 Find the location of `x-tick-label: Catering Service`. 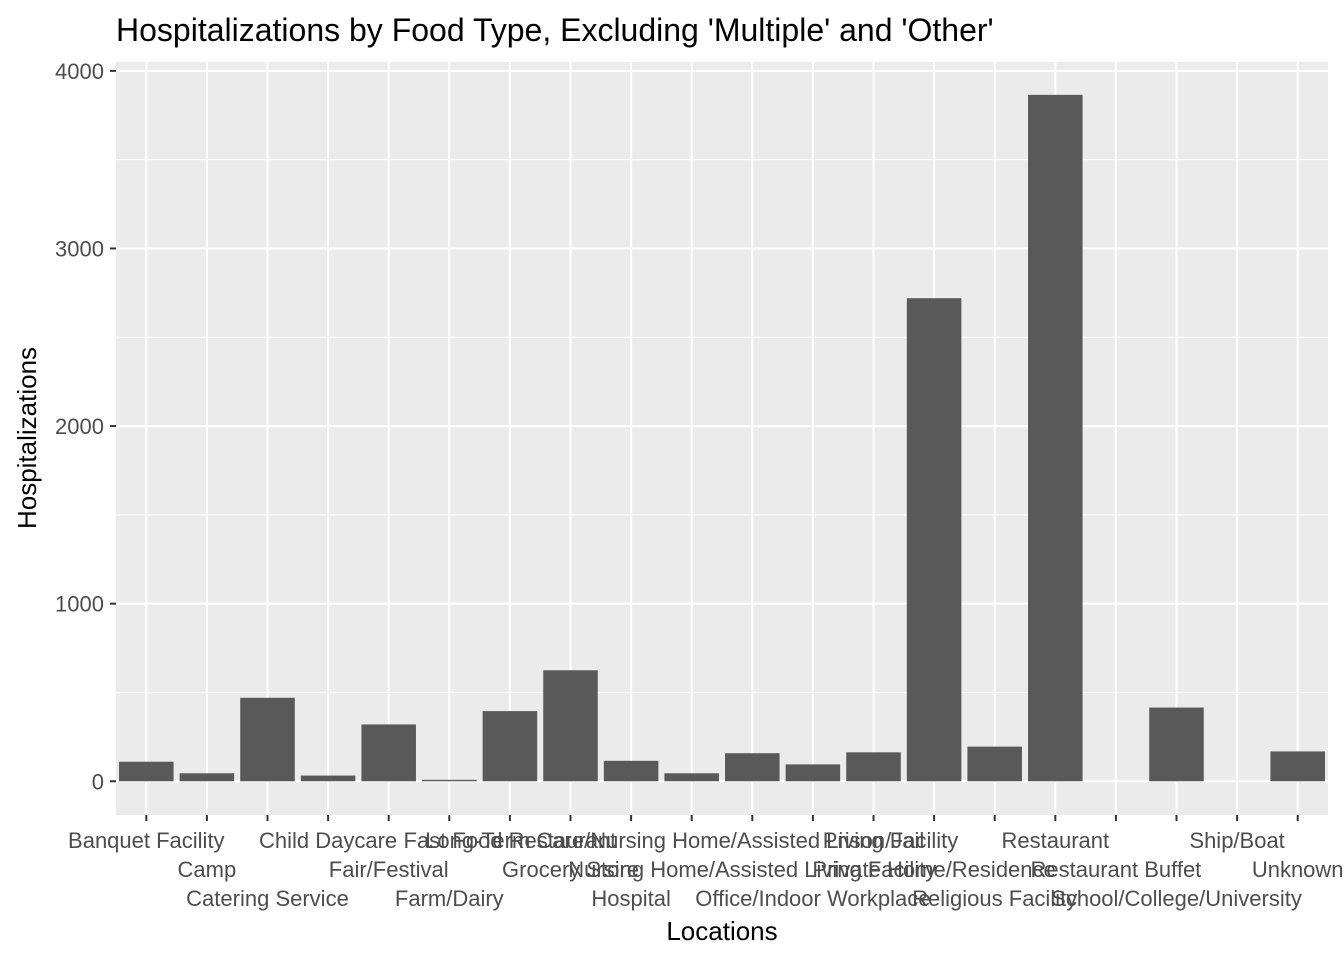

x-tick-label: Catering Service is located at coordinates (267, 898).